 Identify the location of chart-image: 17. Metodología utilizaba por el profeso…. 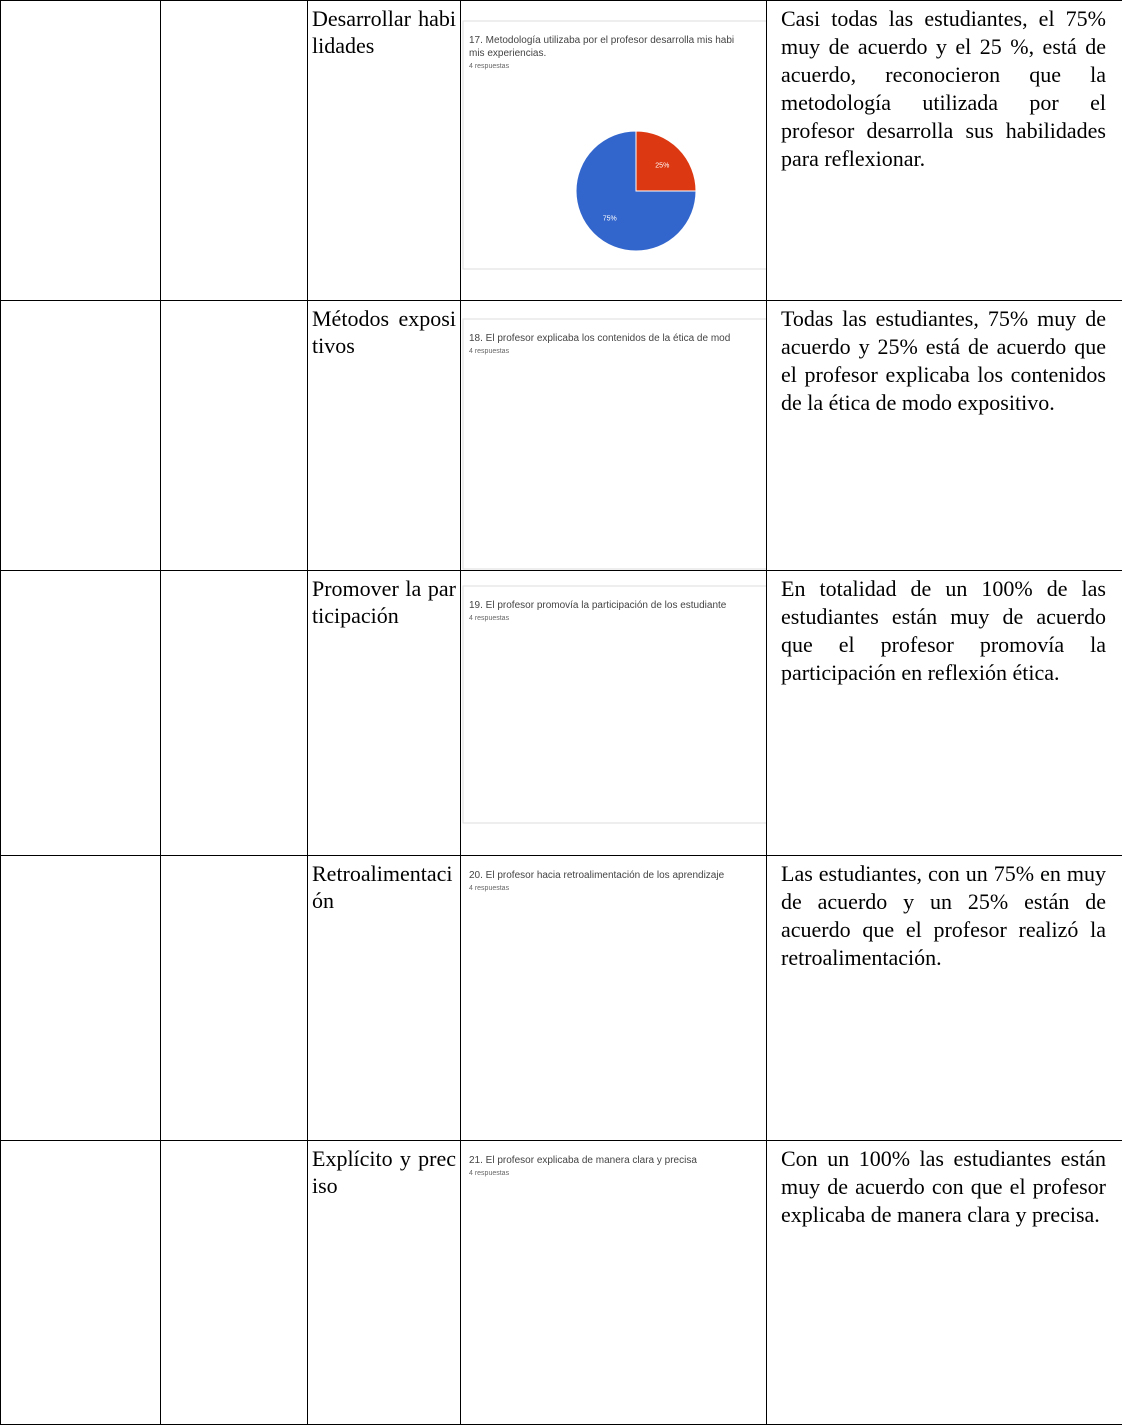
(613, 150).